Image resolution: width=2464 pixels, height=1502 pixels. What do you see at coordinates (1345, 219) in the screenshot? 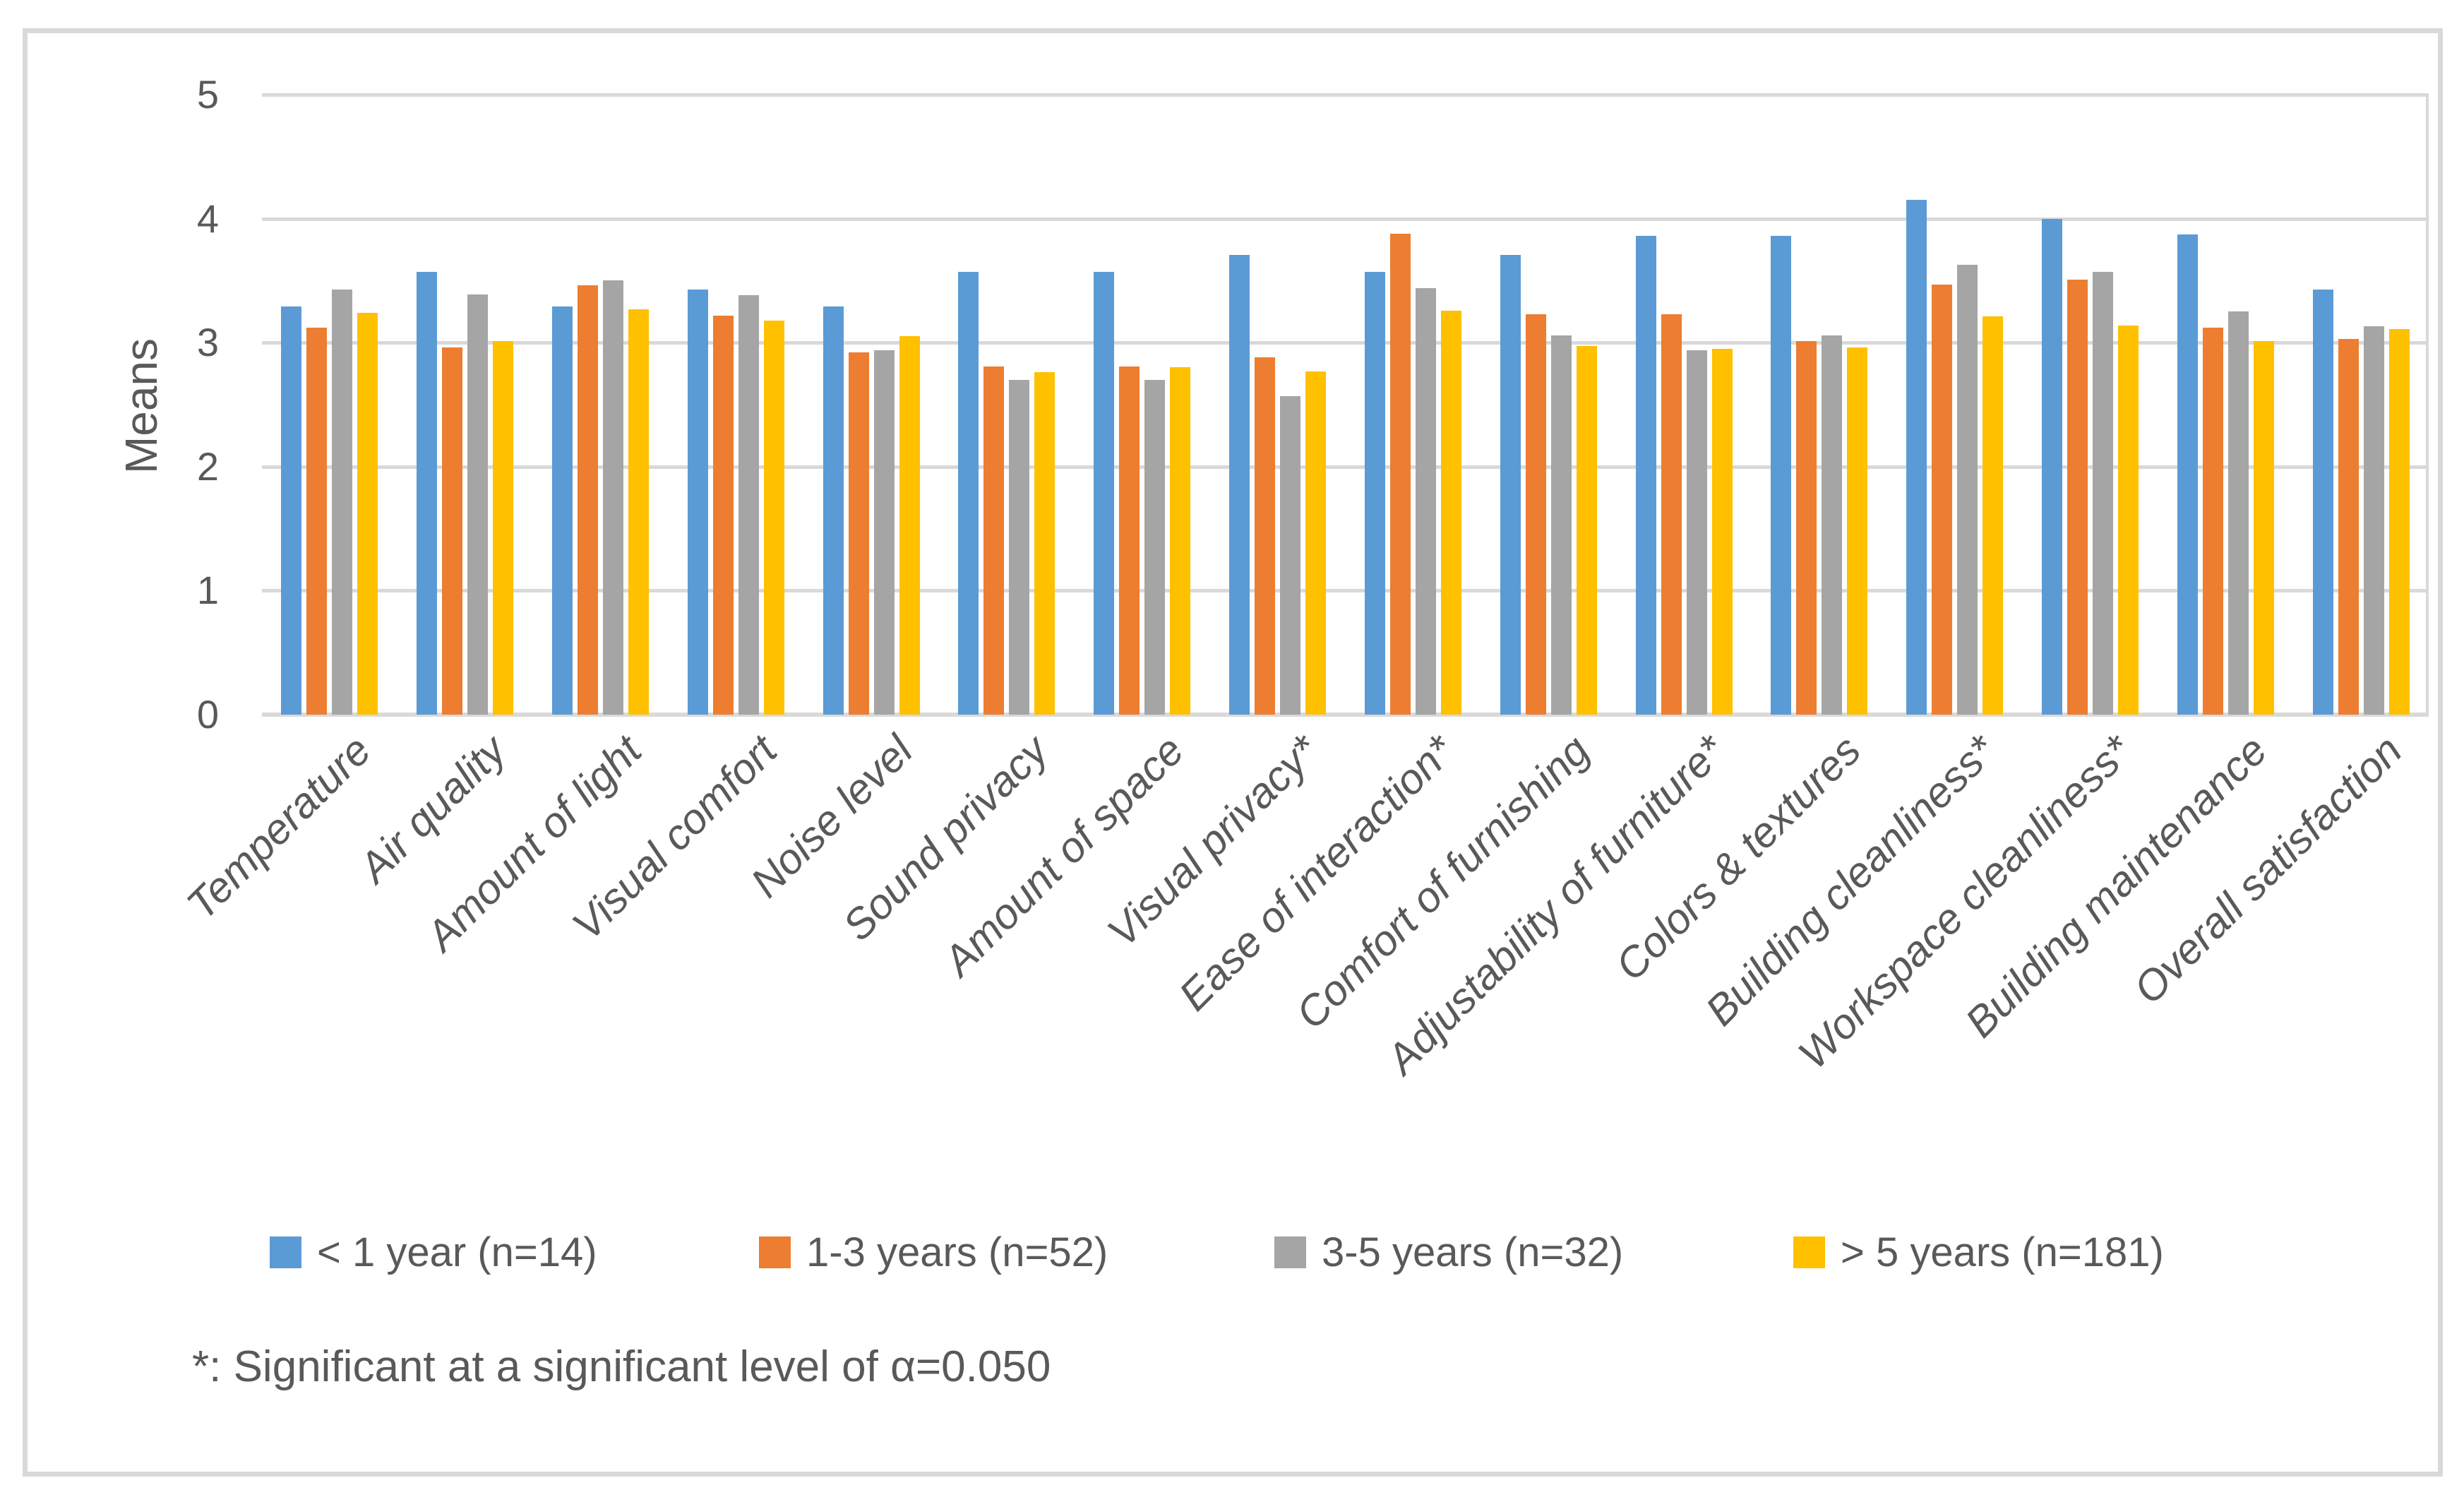
I see `gridline-y4` at bounding box center [1345, 219].